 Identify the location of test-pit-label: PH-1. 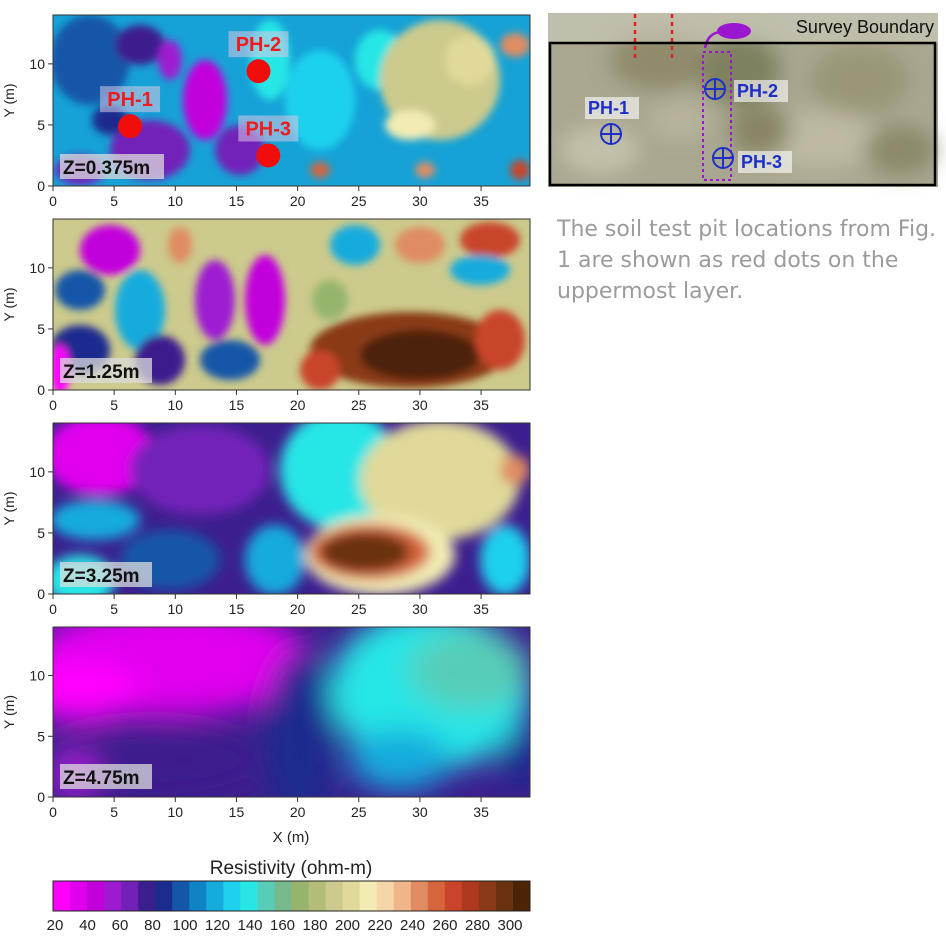
(130, 100).